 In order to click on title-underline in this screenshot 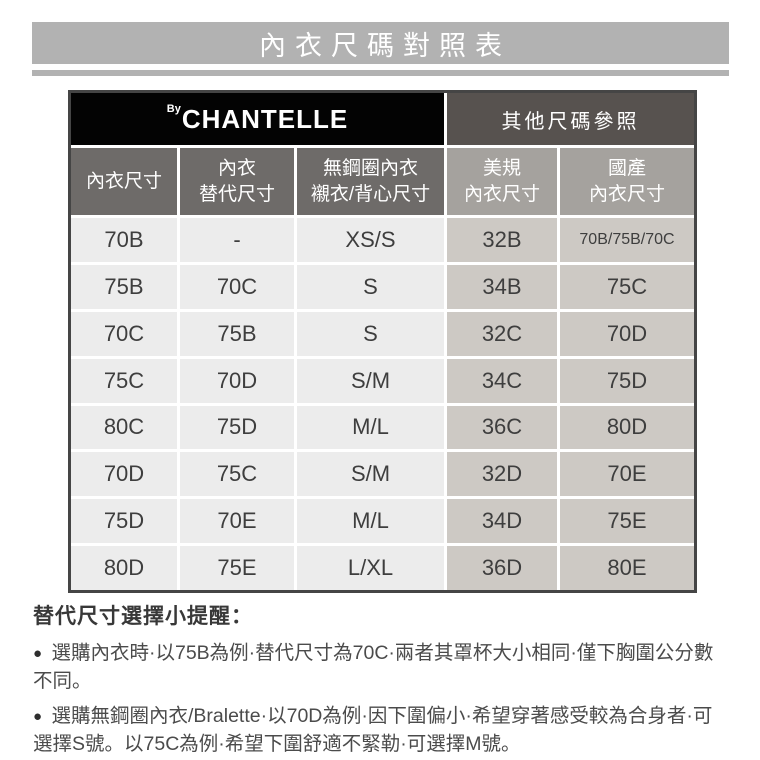, I will do `click(380, 73)`.